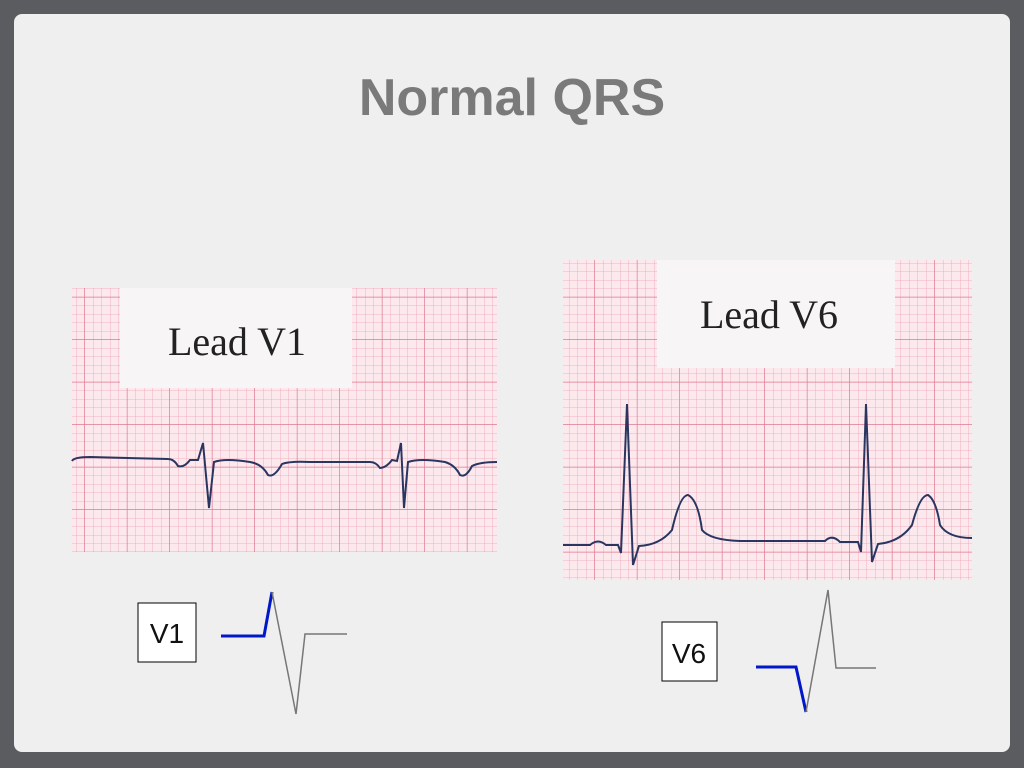 This screenshot has height=768, width=1024. Describe the element at coordinates (512, 98) in the screenshot. I see `title: Normal QRS` at that location.